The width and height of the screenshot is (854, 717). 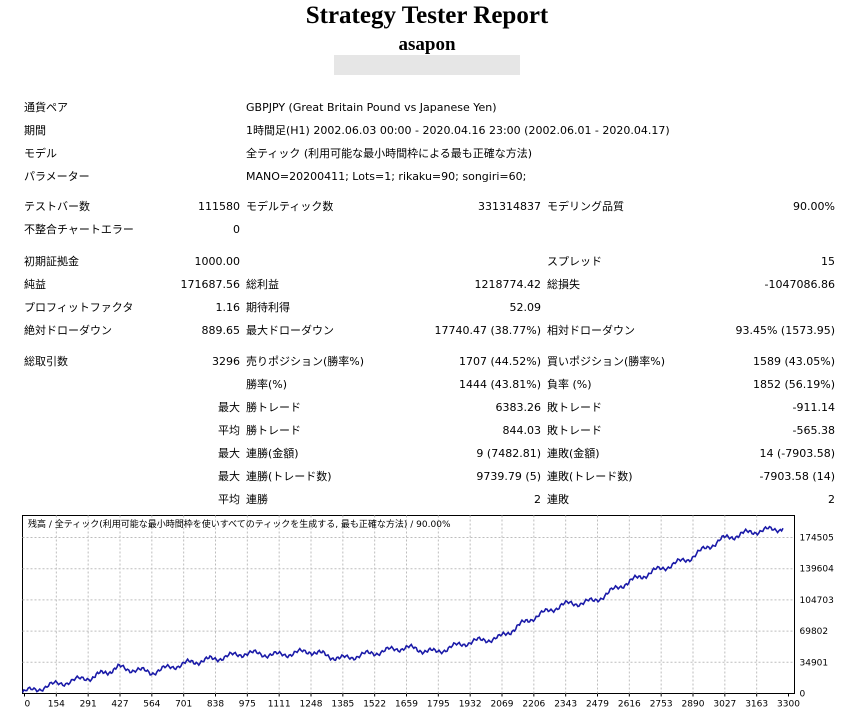 I want to click on x-tick-label: 975, so click(x=247, y=705).